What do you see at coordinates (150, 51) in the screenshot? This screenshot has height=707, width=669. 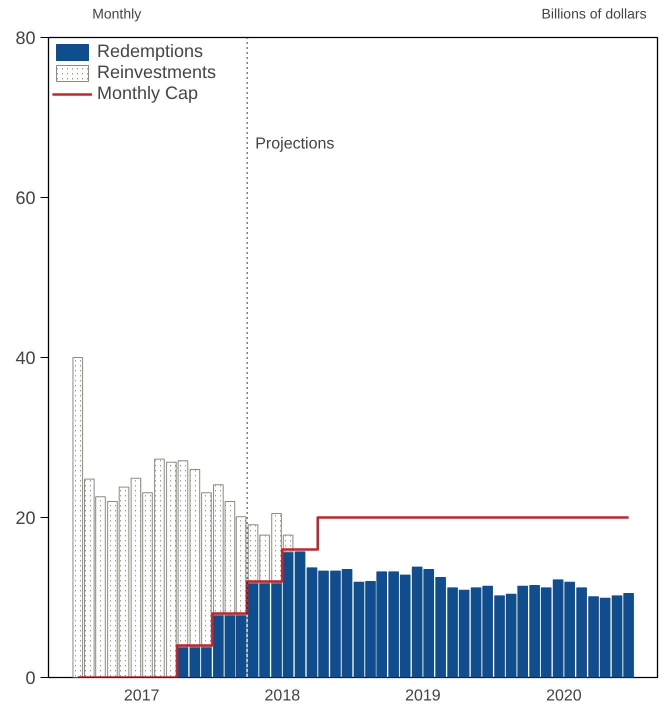 I see `legend-label: Redemptions` at bounding box center [150, 51].